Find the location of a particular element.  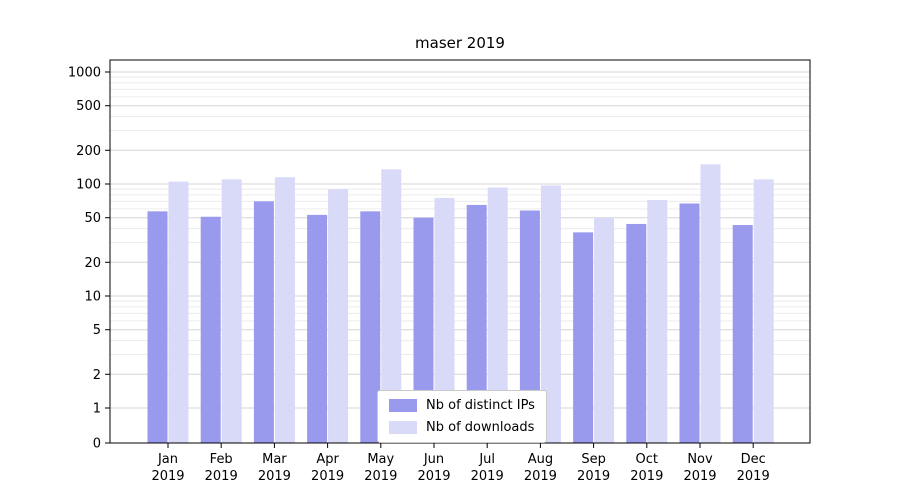

x-tick-label-month: Apr is located at coordinates (327, 459).